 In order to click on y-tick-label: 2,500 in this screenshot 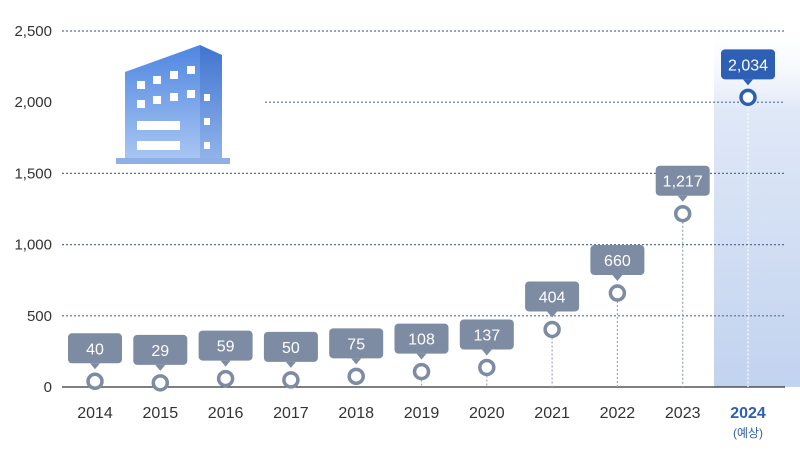, I will do `click(33, 31)`.